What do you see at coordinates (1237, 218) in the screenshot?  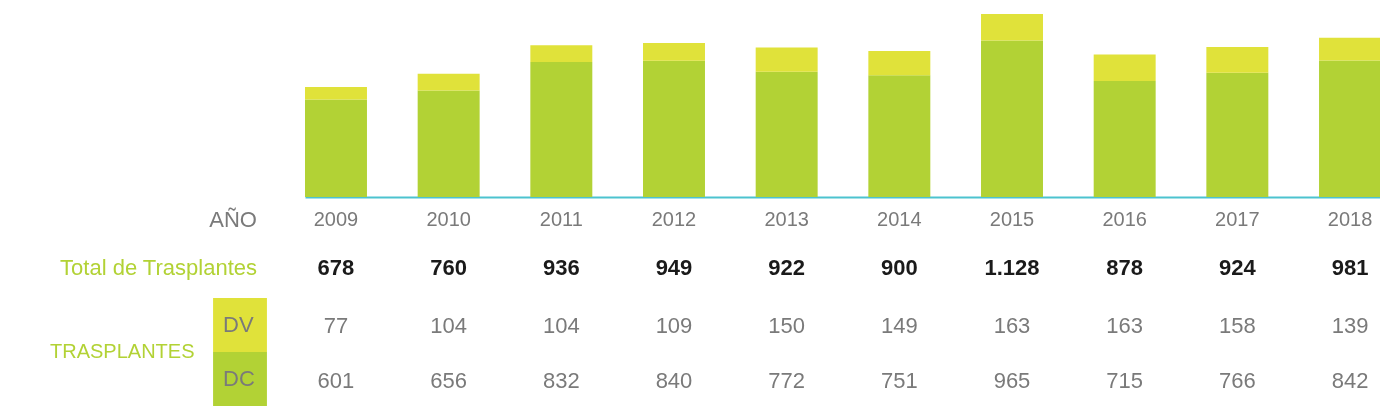 I see `x-tick-label: 2017` at bounding box center [1237, 218].